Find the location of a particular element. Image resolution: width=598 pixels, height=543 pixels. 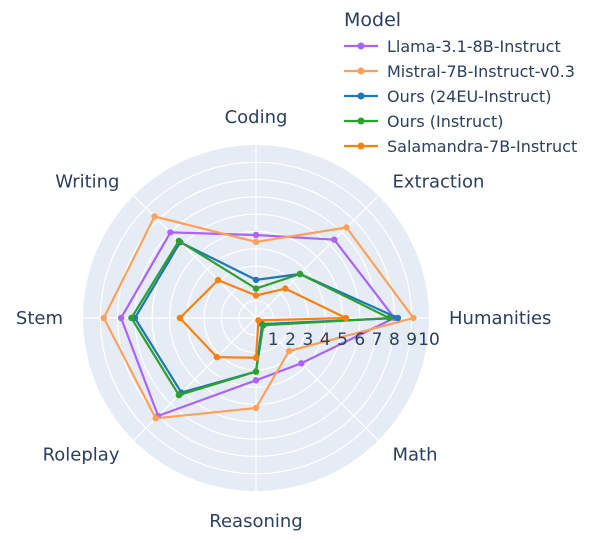

radial-tick-label: 9 is located at coordinates (411, 340).